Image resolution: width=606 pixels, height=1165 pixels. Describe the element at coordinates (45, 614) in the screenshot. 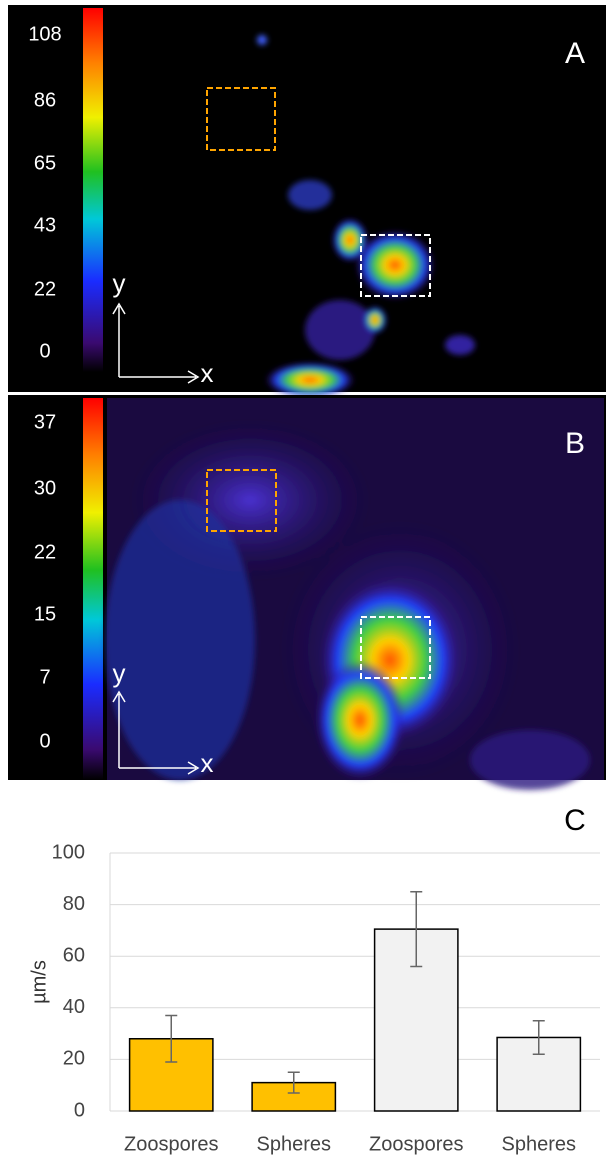

I see `colorbar-tick-label: 15` at that location.